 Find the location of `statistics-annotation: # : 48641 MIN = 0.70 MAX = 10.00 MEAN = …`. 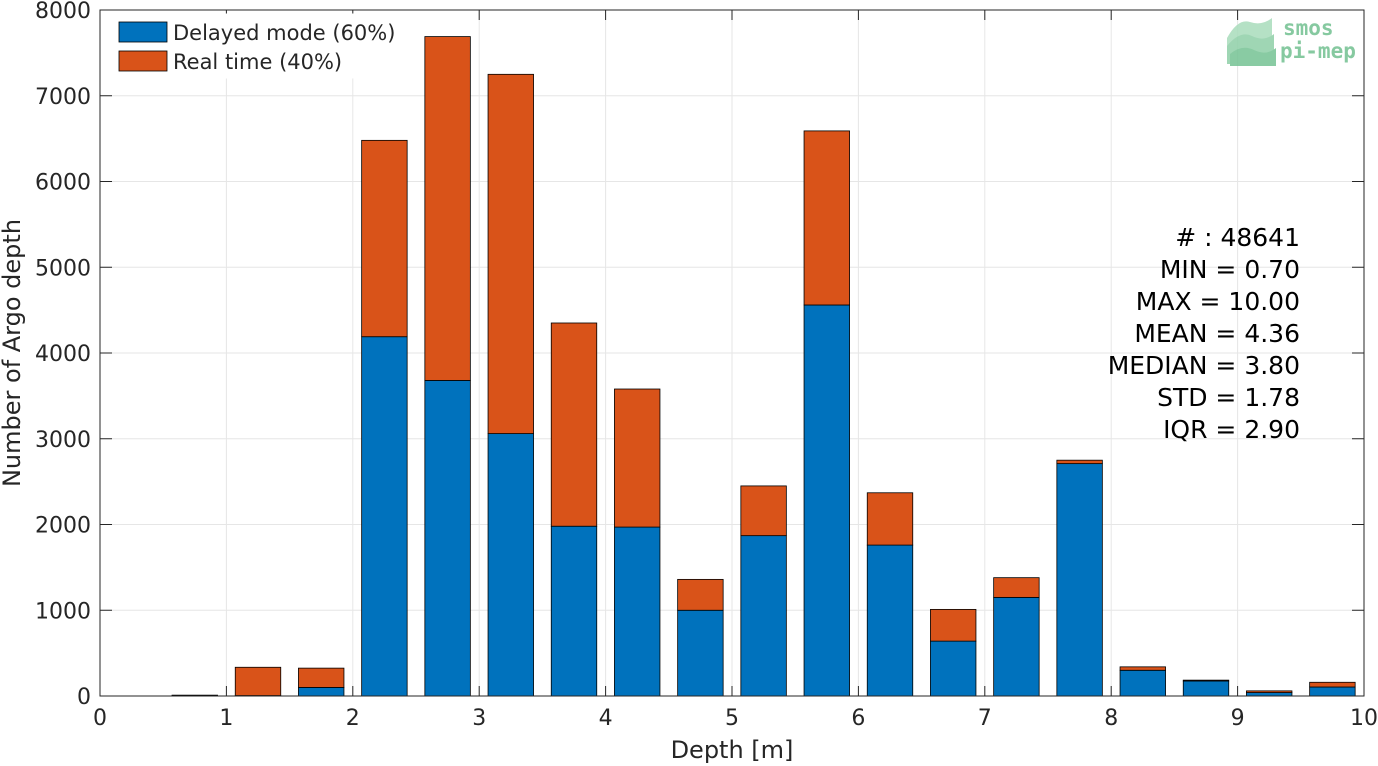

statistics-annotation: # : 48641 MIN = 0.70 MAX = 10.00 MEAN = … is located at coordinates (1204, 333).